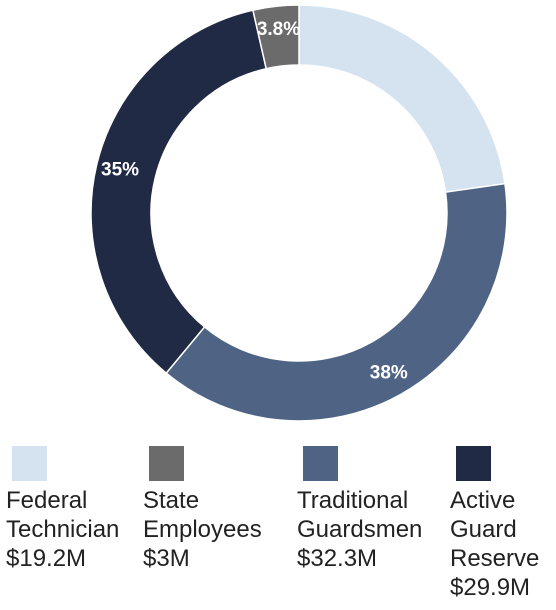 The image size is (556, 610). Describe the element at coordinates (202, 529) in the screenshot. I see `legend-label-line: Employees` at that location.